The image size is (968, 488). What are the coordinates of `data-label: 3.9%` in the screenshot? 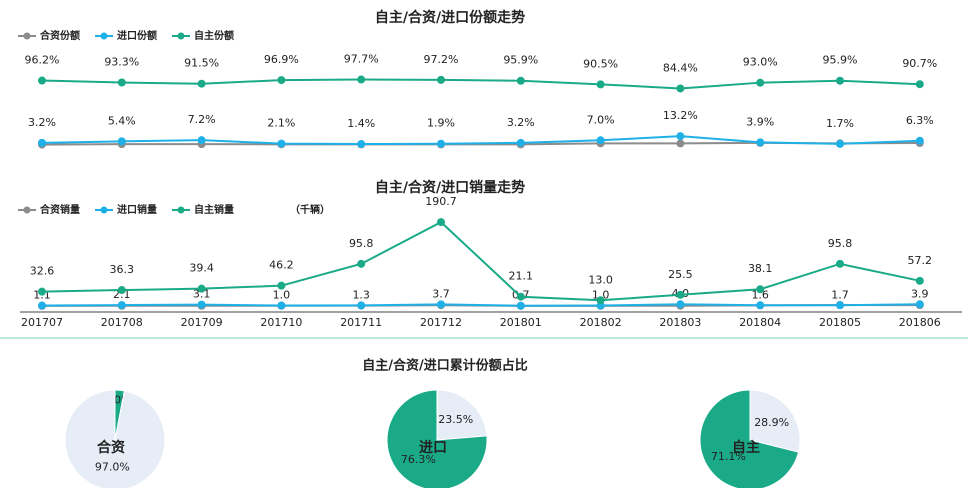 It's located at (760, 121).